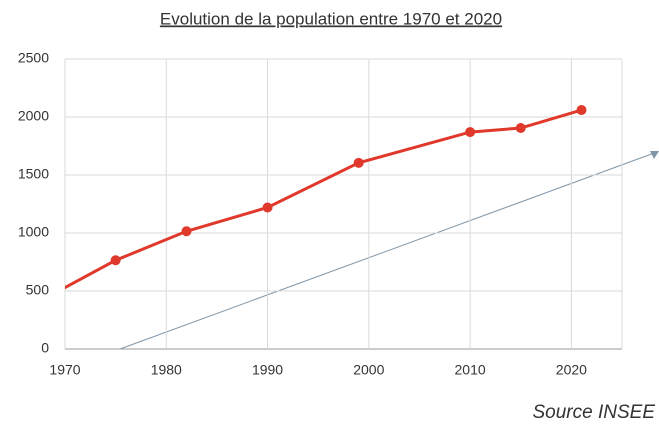  I want to click on x-tick-label: 1990, so click(267, 370).